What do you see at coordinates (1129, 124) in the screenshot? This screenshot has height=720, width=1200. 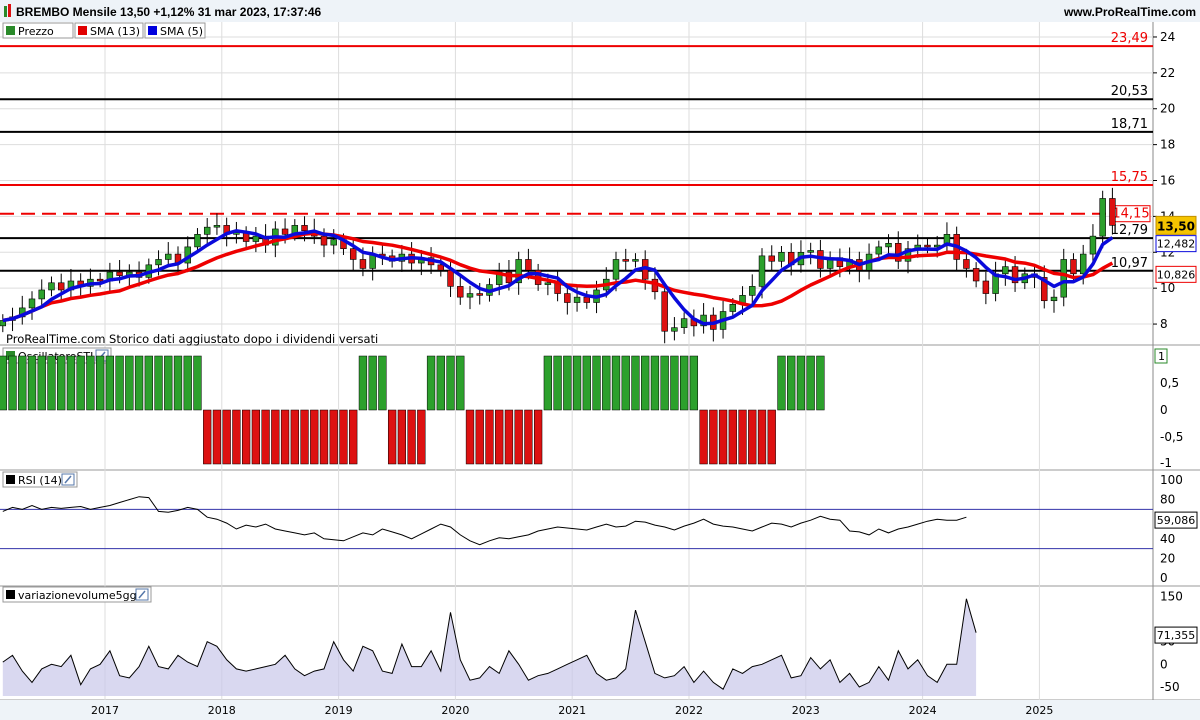 I see `level-label: 18,71` at bounding box center [1129, 124].